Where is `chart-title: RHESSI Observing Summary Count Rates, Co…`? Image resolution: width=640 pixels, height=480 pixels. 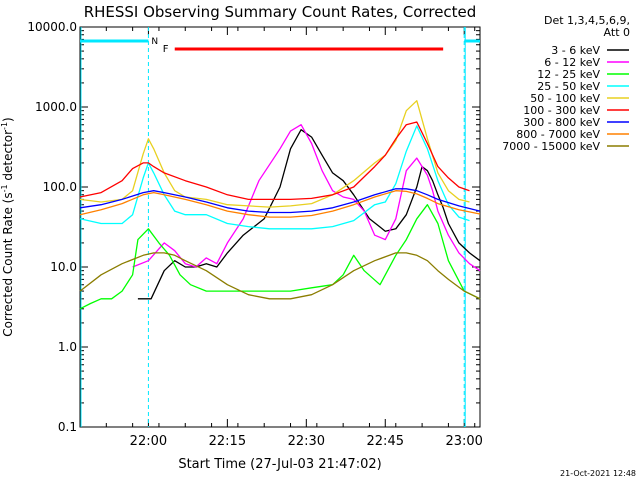
chart-title: RHESSI Observing Summary Count Rates, Co… is located at coordinates (280, 12).